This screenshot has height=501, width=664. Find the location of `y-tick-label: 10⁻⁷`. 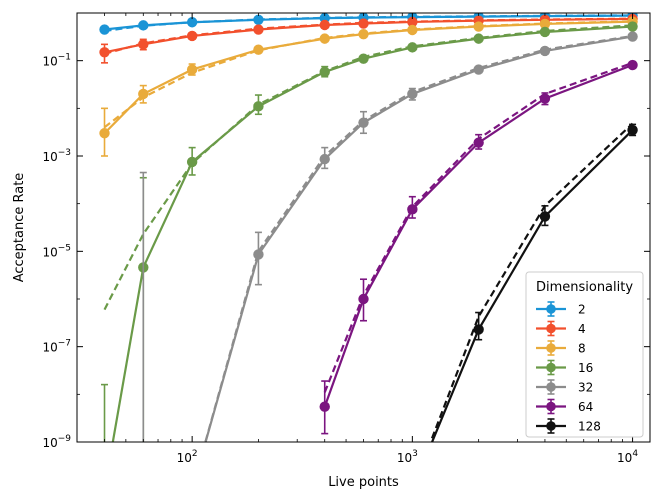

y-tick-label: 10⁻⁷ is located at coordinates (56, 347).